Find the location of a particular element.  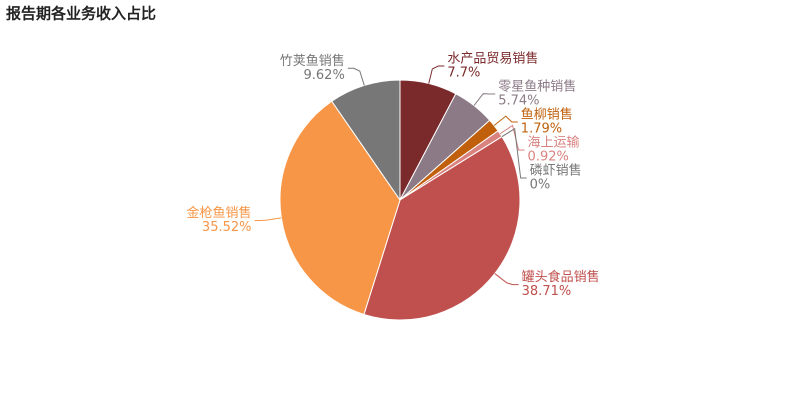

slice-label: 零星鱼种销售 is located at coordinates (537, 87).